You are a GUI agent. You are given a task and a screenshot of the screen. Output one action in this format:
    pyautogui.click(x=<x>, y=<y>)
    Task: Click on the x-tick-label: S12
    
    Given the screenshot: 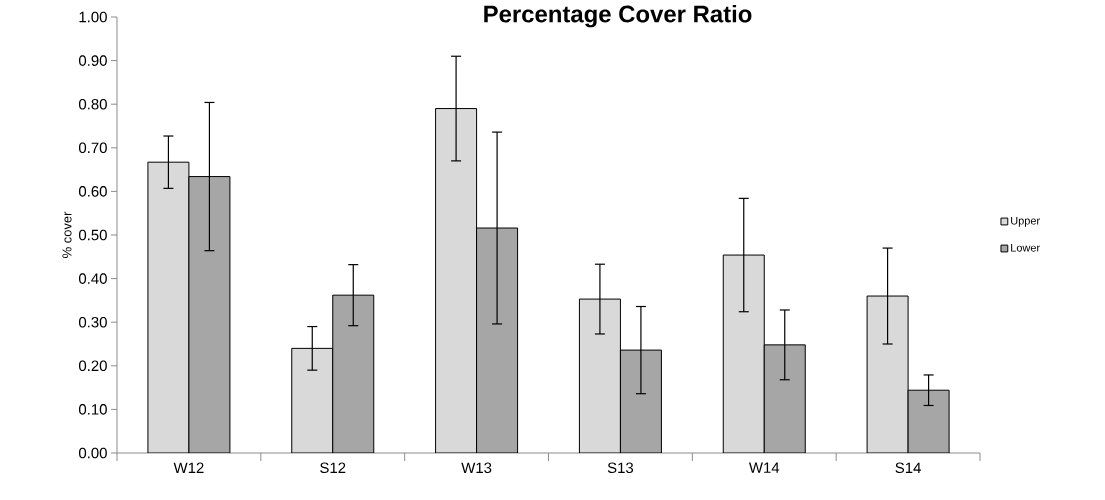 What is the action you would take?
    pyautogui.click(x=333, y=468)
    